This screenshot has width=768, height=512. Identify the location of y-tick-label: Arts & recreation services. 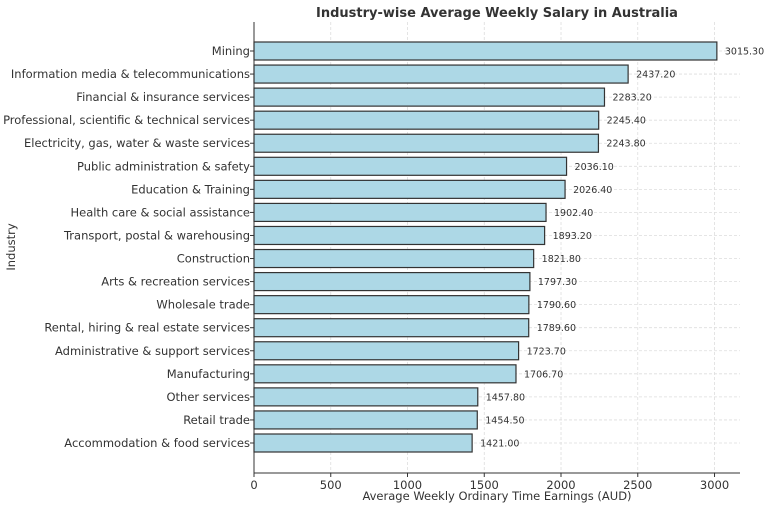
(175, 282).